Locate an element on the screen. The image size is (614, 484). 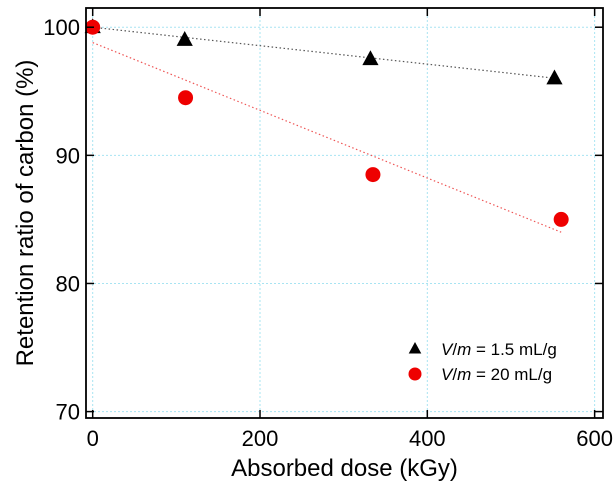
y-tick-label: 70 is located at coordinates (68, 412).